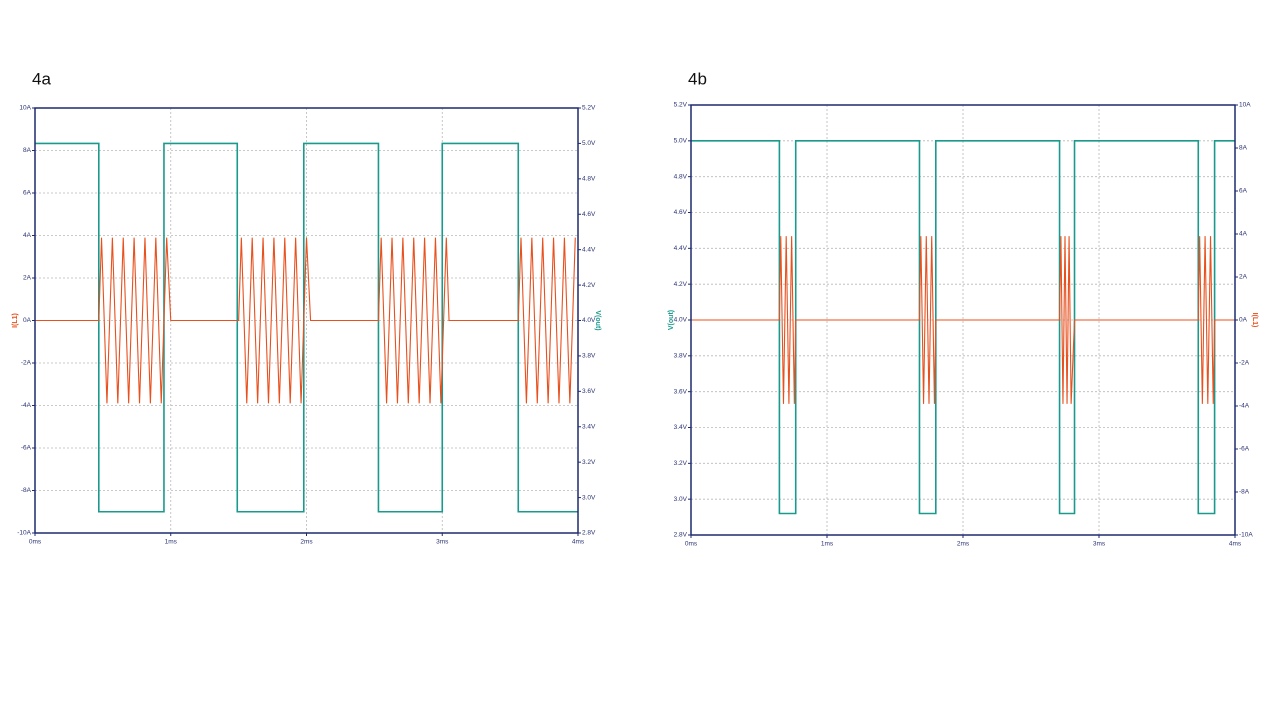  Describe the element at coordinates (589, 179) in the screenshot. I see `y2-tick-label: 4.8V` at that location.